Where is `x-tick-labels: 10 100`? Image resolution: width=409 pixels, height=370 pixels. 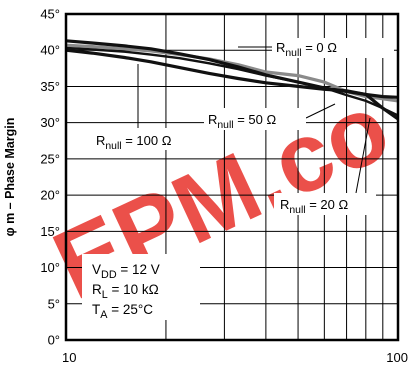 x-tick-labels: 10 100 is located at coordinates (235, 357).